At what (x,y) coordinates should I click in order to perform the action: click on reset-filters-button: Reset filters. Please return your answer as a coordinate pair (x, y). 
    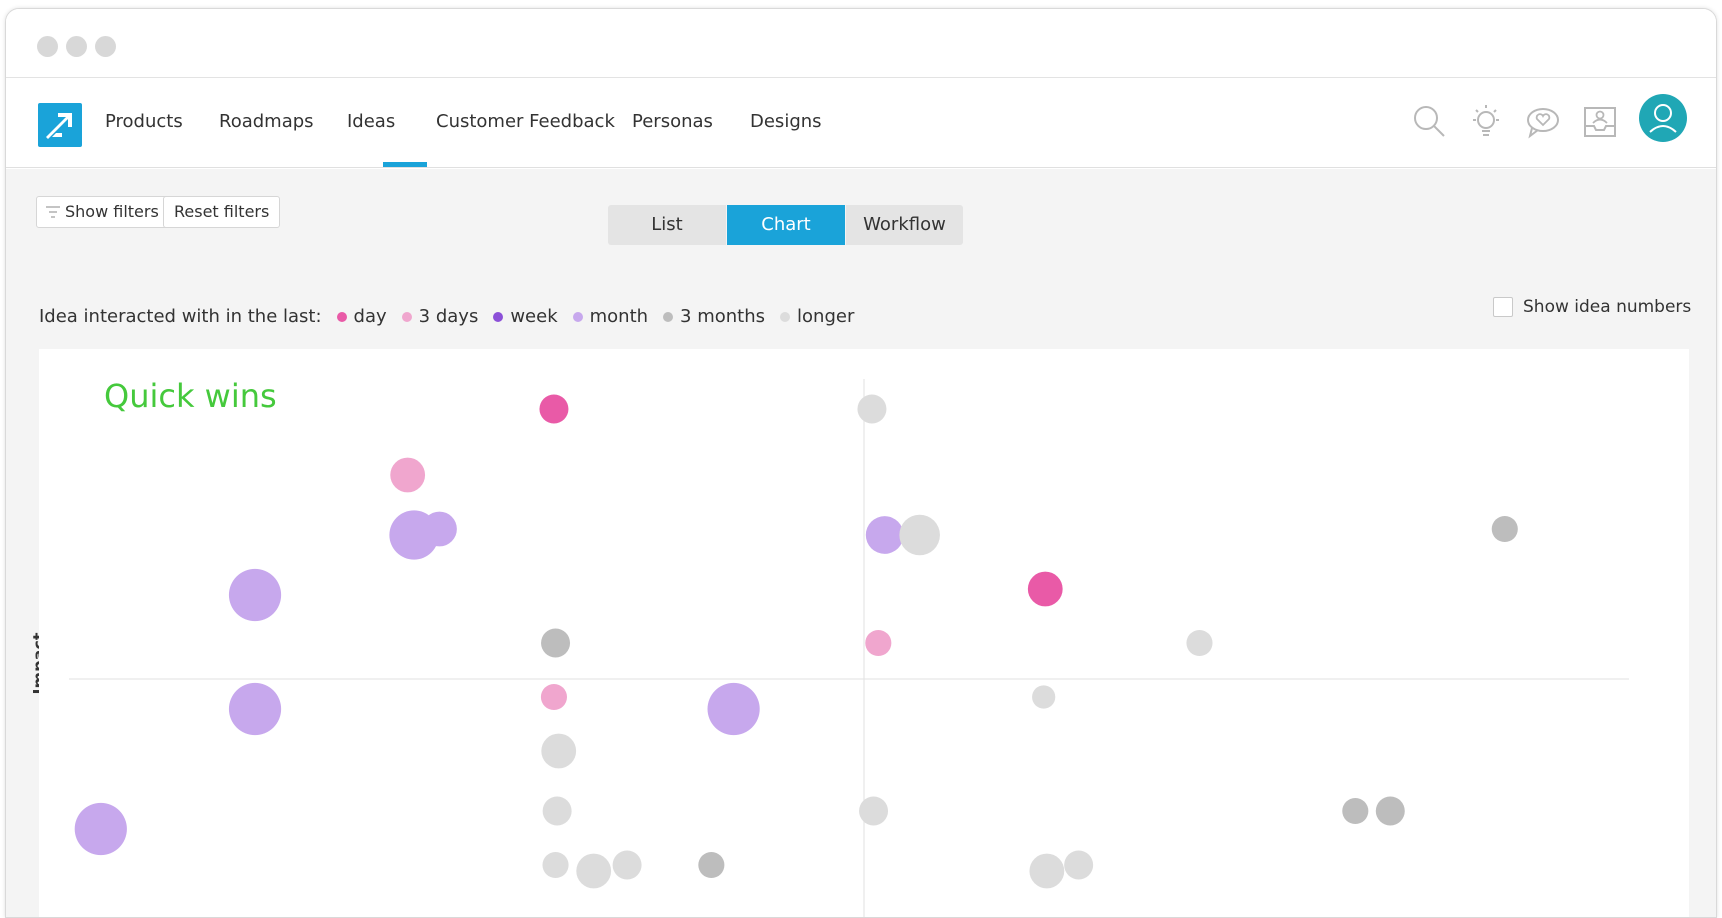
    Looking at the image, I should click on (222, 212).